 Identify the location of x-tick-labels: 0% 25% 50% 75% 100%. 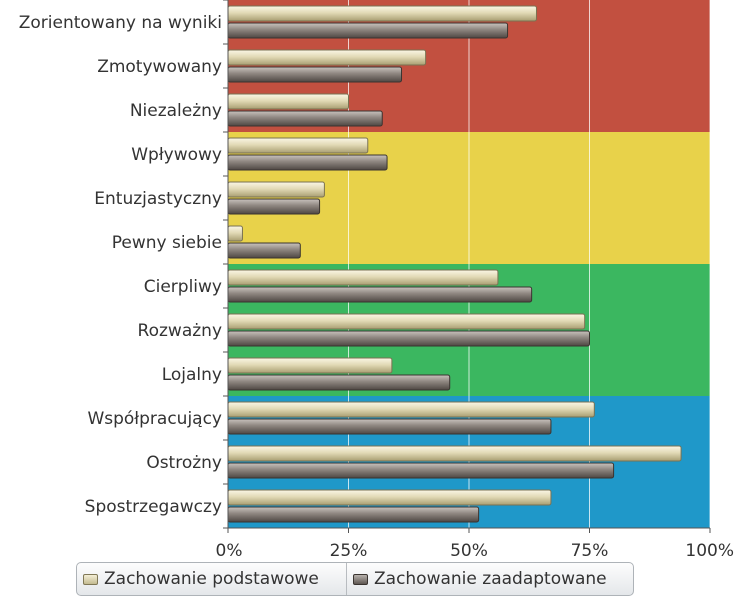
(475, 550).